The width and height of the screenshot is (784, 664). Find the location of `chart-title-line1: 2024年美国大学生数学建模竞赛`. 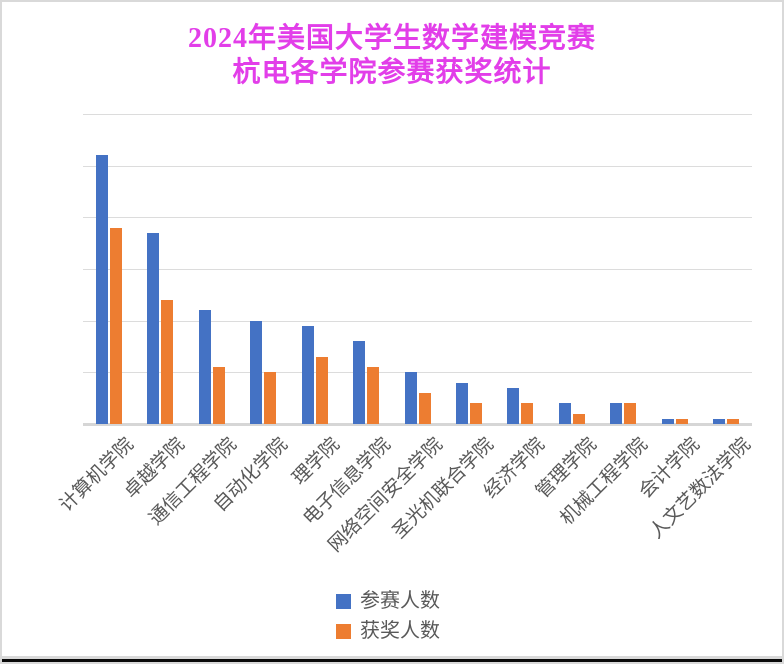

chart-title-line1: 2024年美国大学生数学建模竞赛 is located at coordinates (391, 38).